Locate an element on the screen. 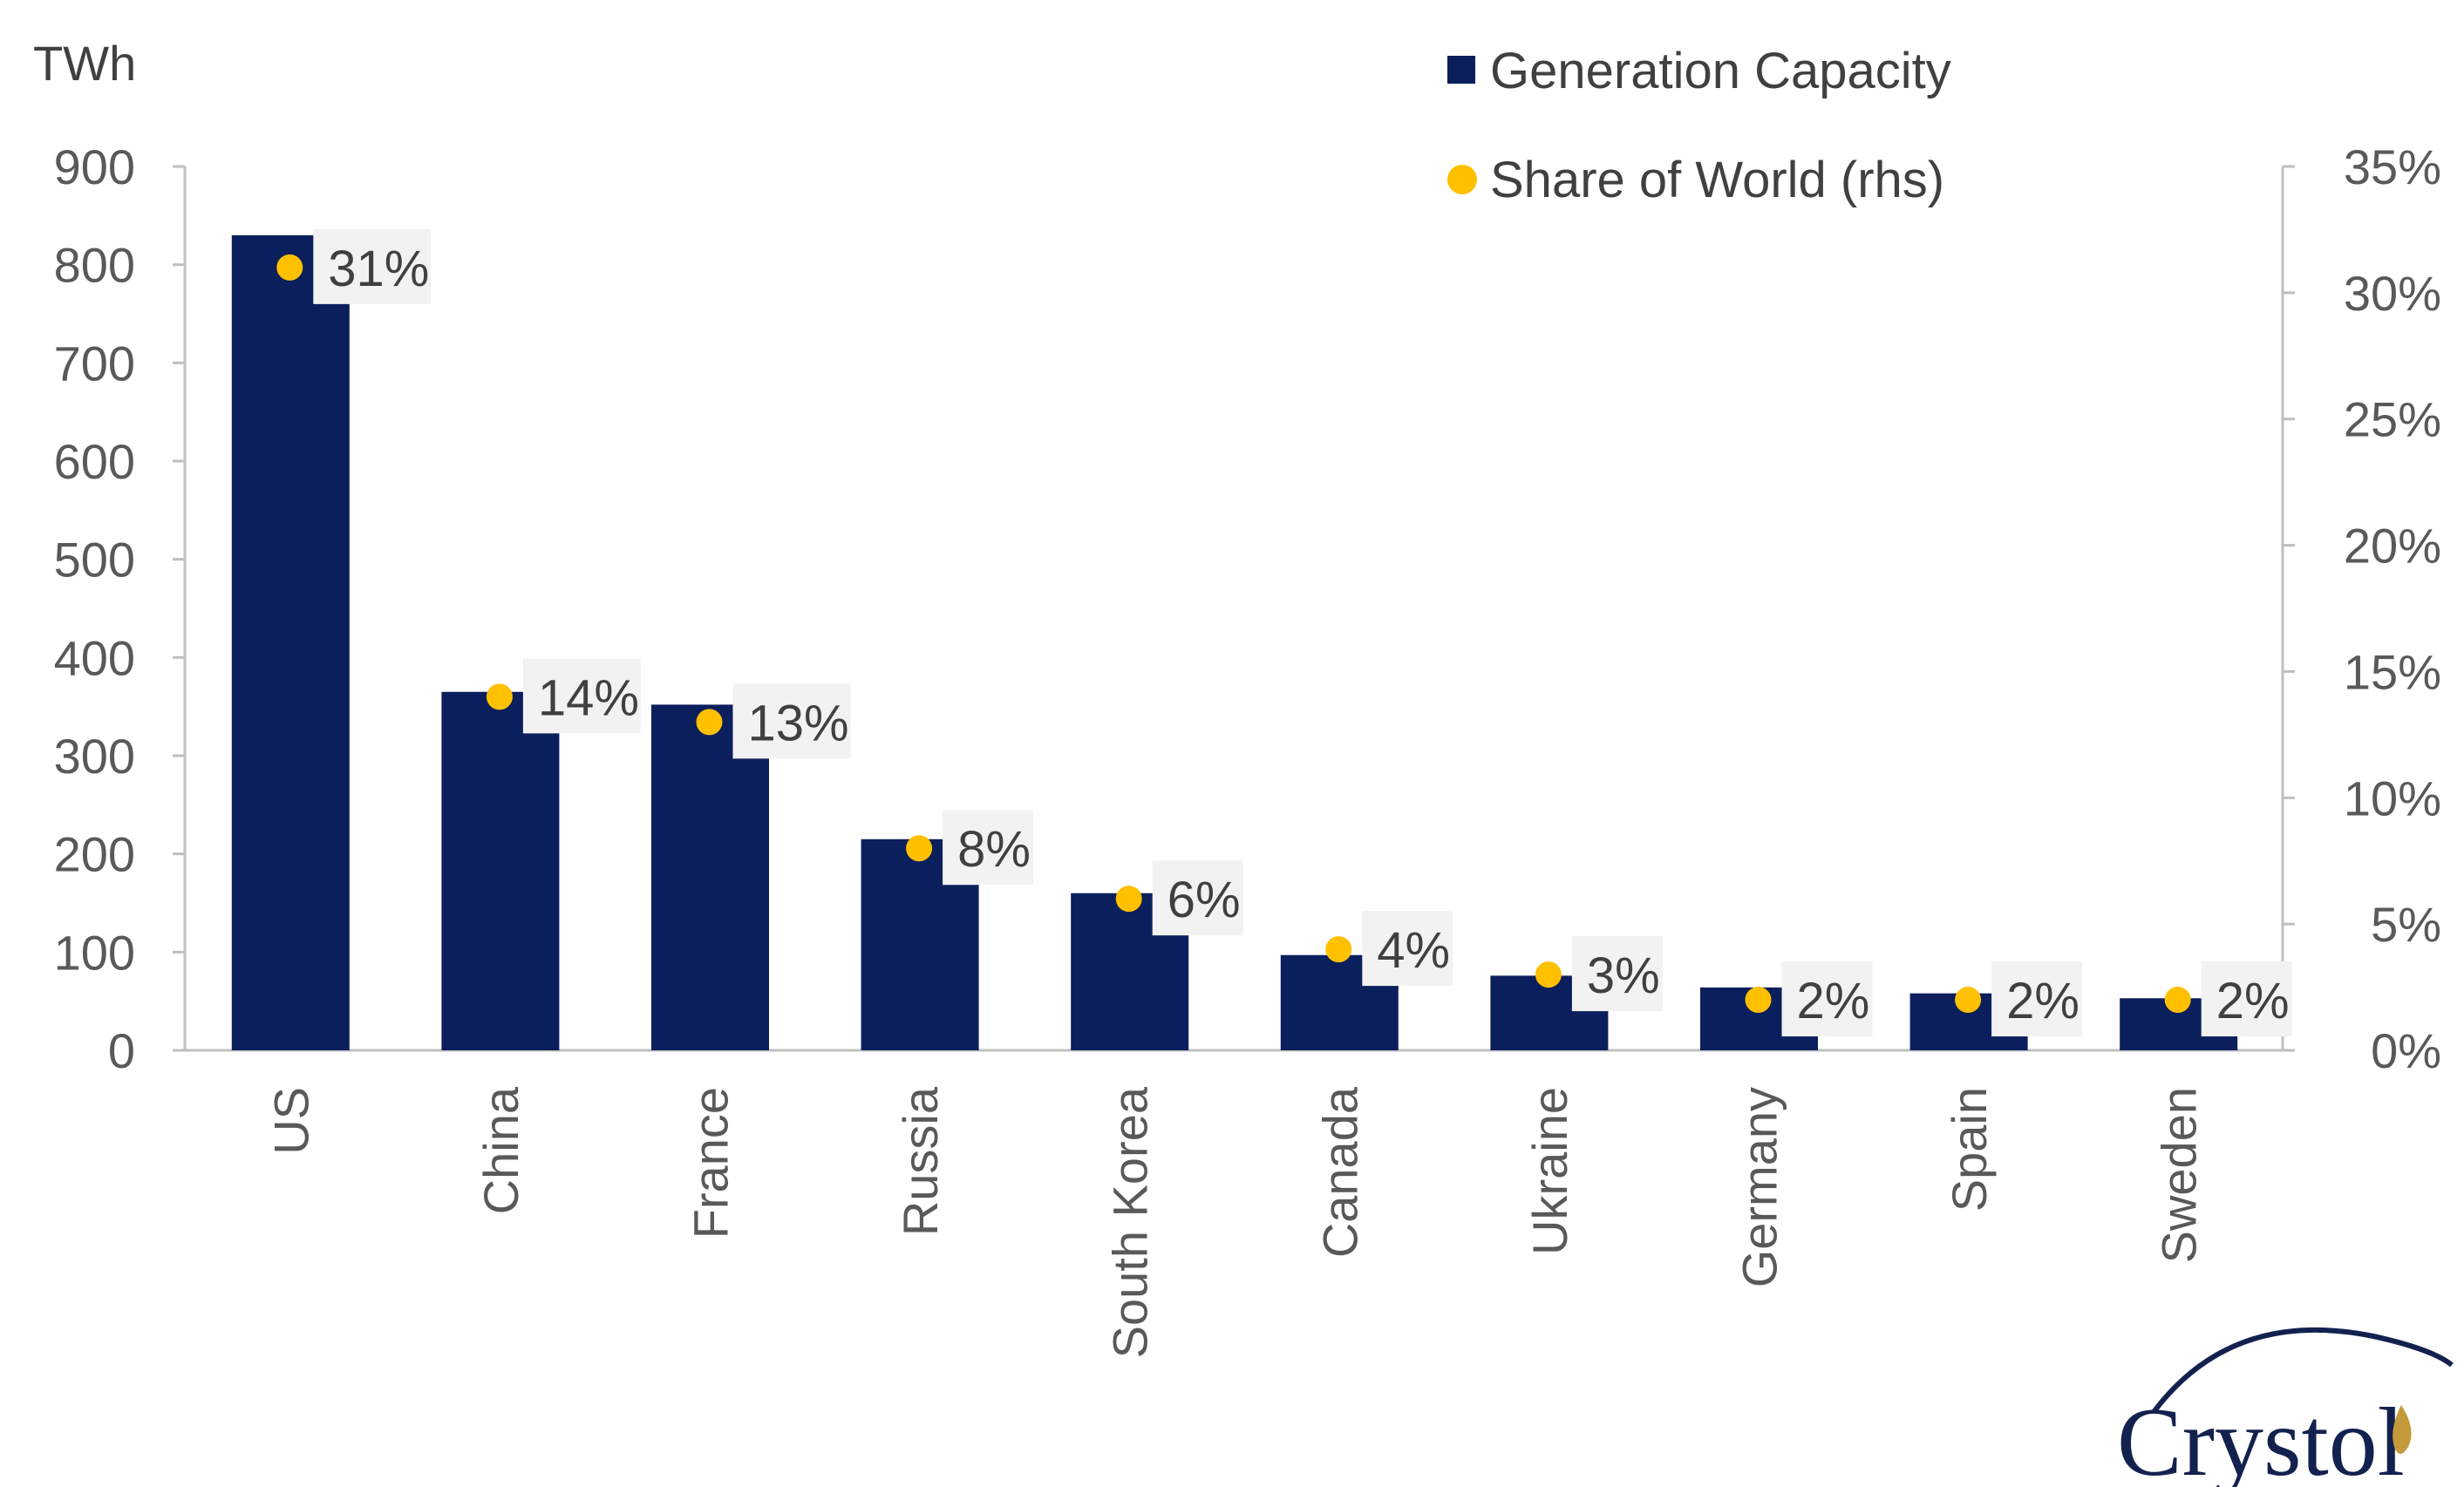 This screenshot has height=1487, width=2464. logo-swoosh is located at coordinates (2302, 1370).